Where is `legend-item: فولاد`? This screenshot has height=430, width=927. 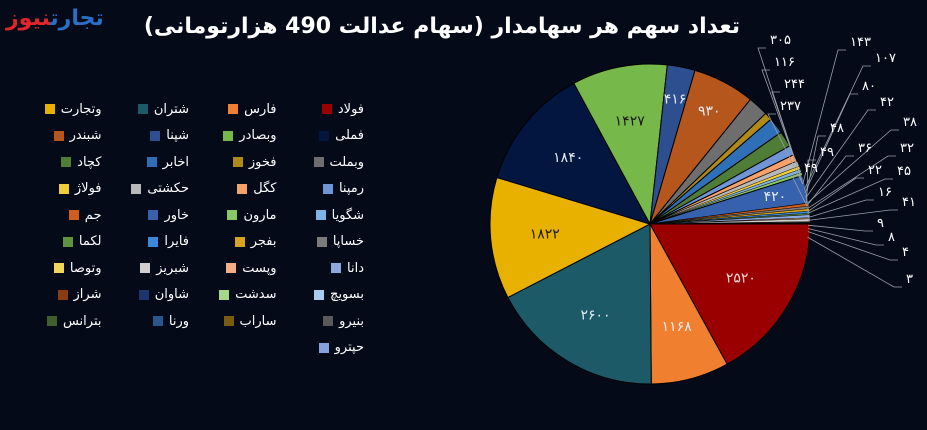
legend-item: فولاد is located at coordinates (320, 109).